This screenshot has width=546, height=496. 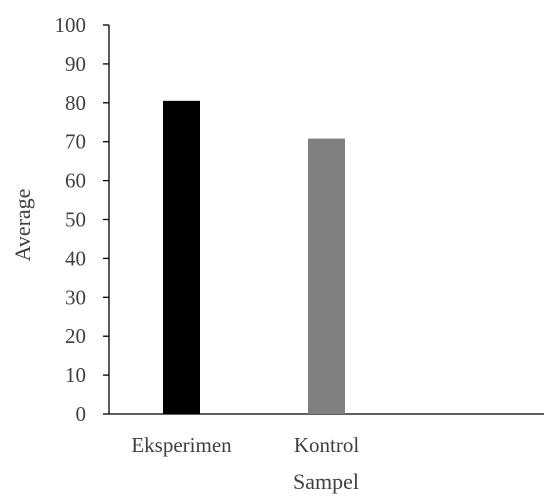 I want to click on y-axis-title: Average, so click(x=22, y=225).